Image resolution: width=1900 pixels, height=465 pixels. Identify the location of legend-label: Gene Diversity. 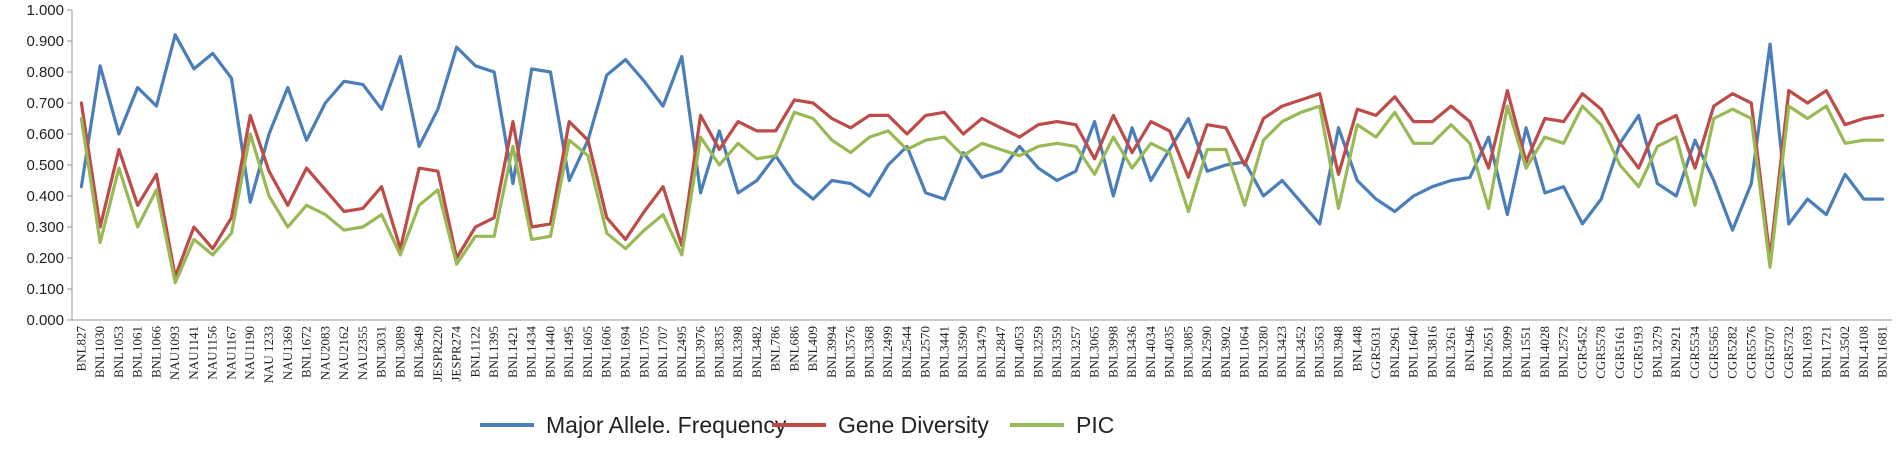
(913, 425).